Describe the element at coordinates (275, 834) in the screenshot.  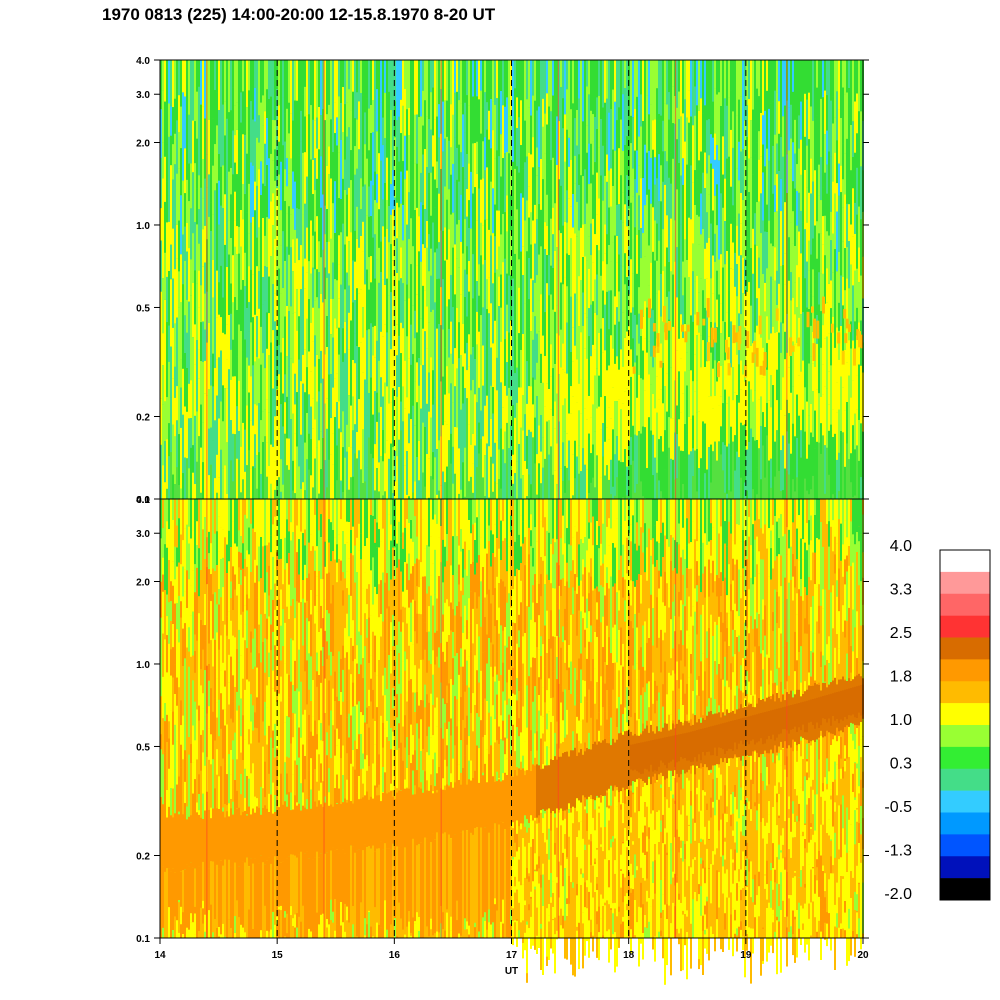
I see `band-segment` at that location.